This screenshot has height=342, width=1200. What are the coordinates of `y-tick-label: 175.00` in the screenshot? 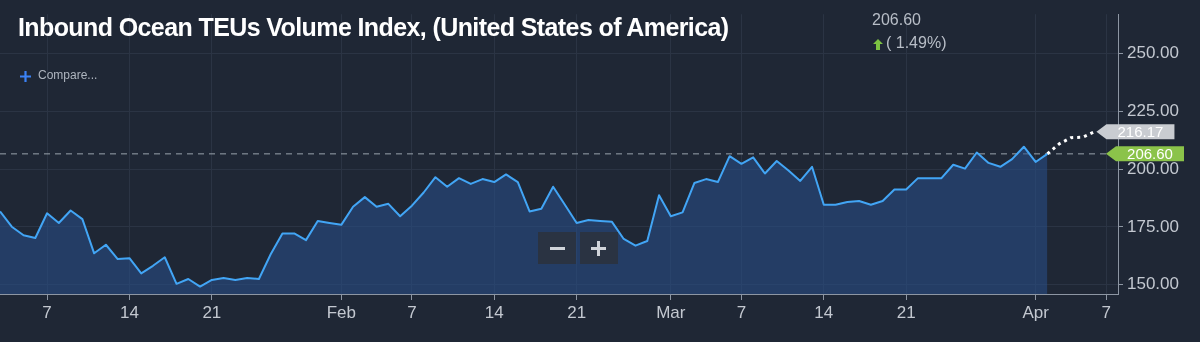 It's located at (1153, 226).